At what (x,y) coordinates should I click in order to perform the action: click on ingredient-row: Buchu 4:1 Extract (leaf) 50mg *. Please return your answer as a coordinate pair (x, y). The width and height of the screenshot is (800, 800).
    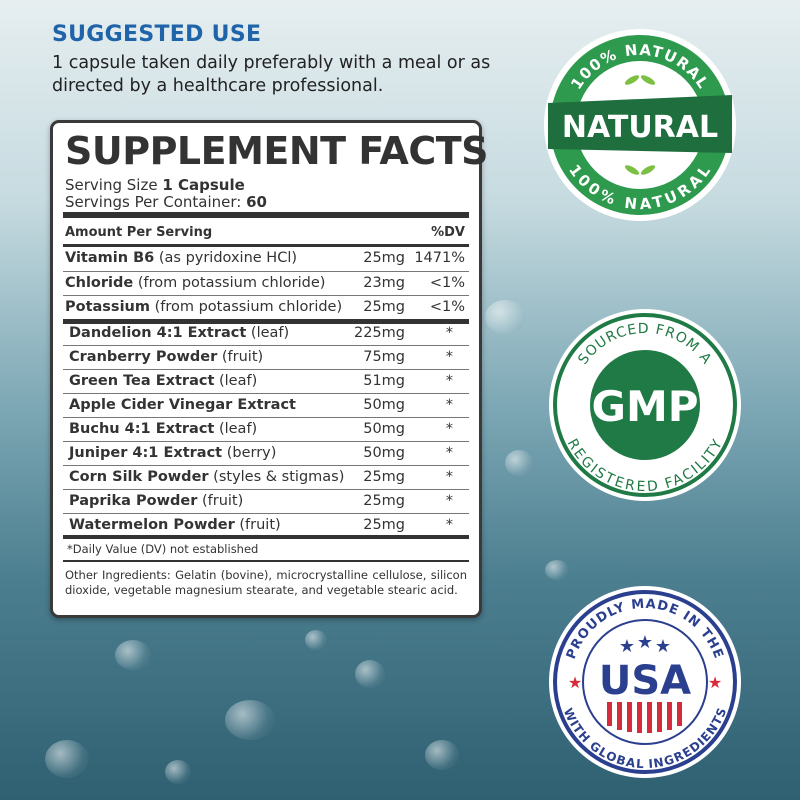
    Looking at the image, I should click on (267, 430).